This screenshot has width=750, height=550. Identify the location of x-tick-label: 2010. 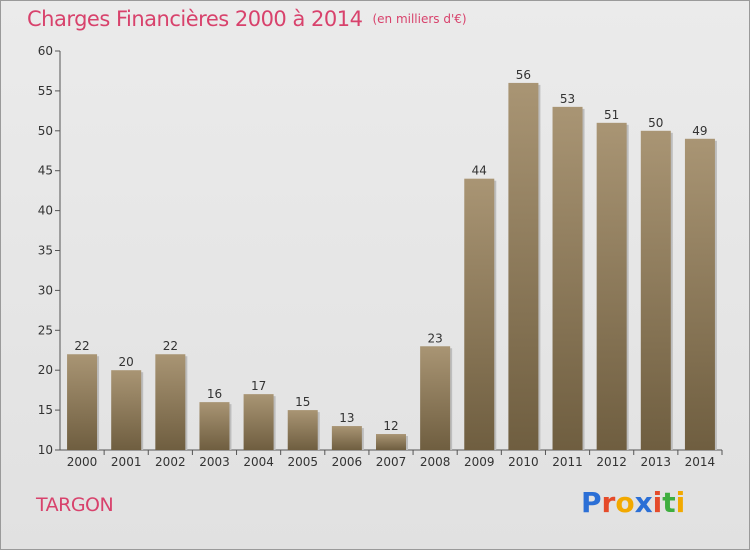
(523, 462).